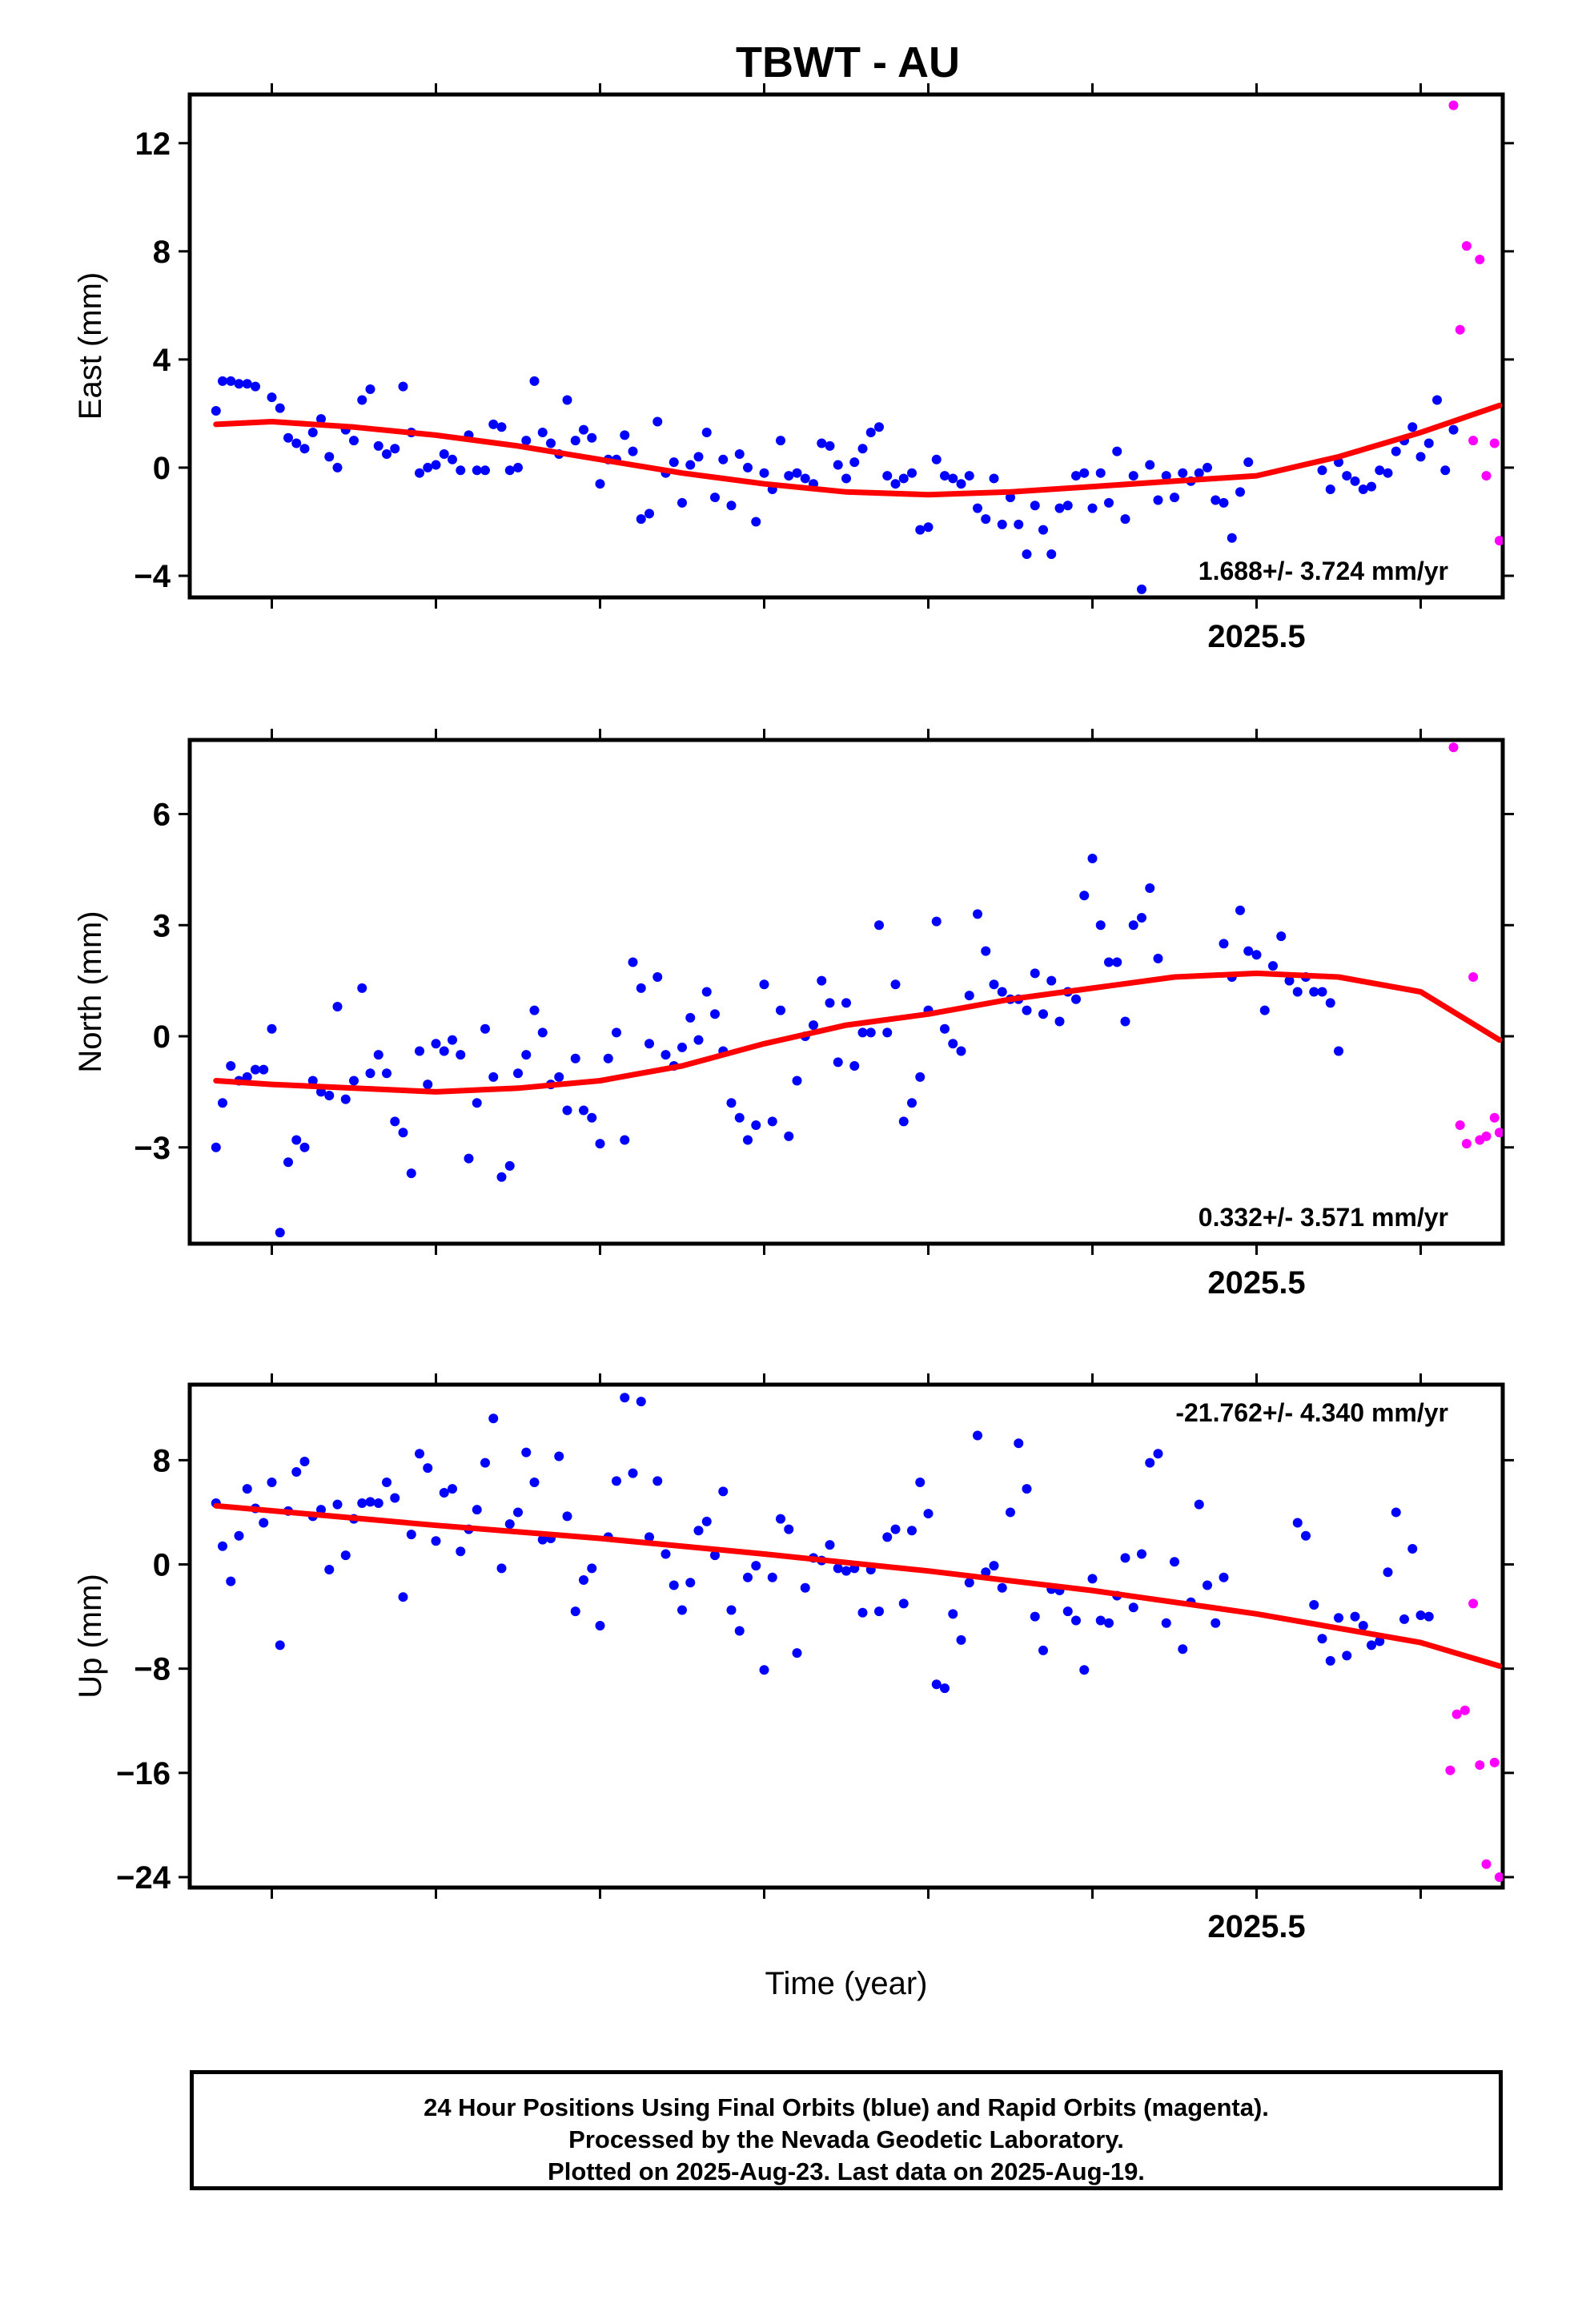  Describe the element at coordinates (1256, 636) in the screenshot. I see `east-xtick-label: 2025.5` at that location.